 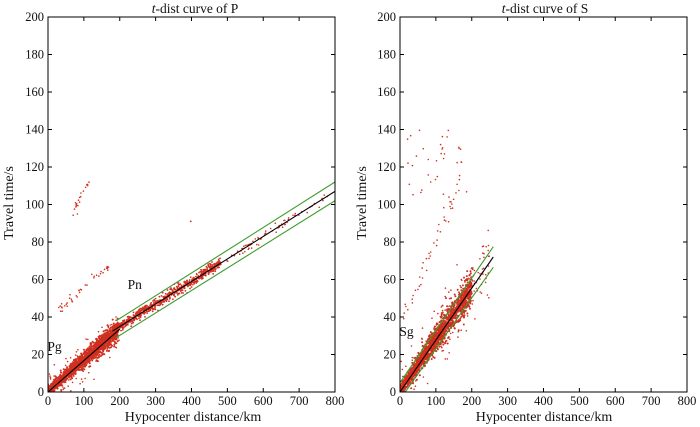 I want to click on p-chart-title: t-dist curve of P, so click(x=195, y=8).